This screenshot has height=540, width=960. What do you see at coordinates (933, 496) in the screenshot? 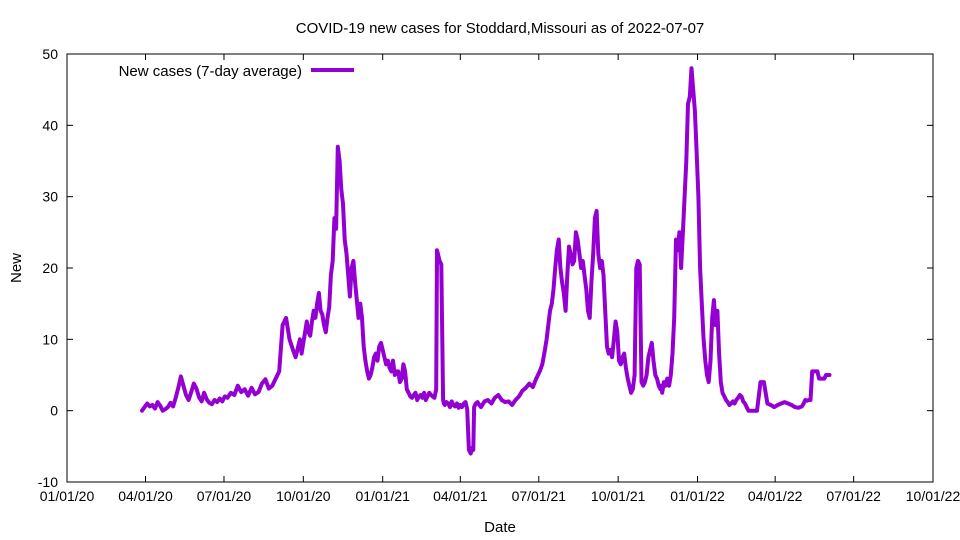
I see `x-tick-label: 10/01/22` at bounding box center [933, 496].